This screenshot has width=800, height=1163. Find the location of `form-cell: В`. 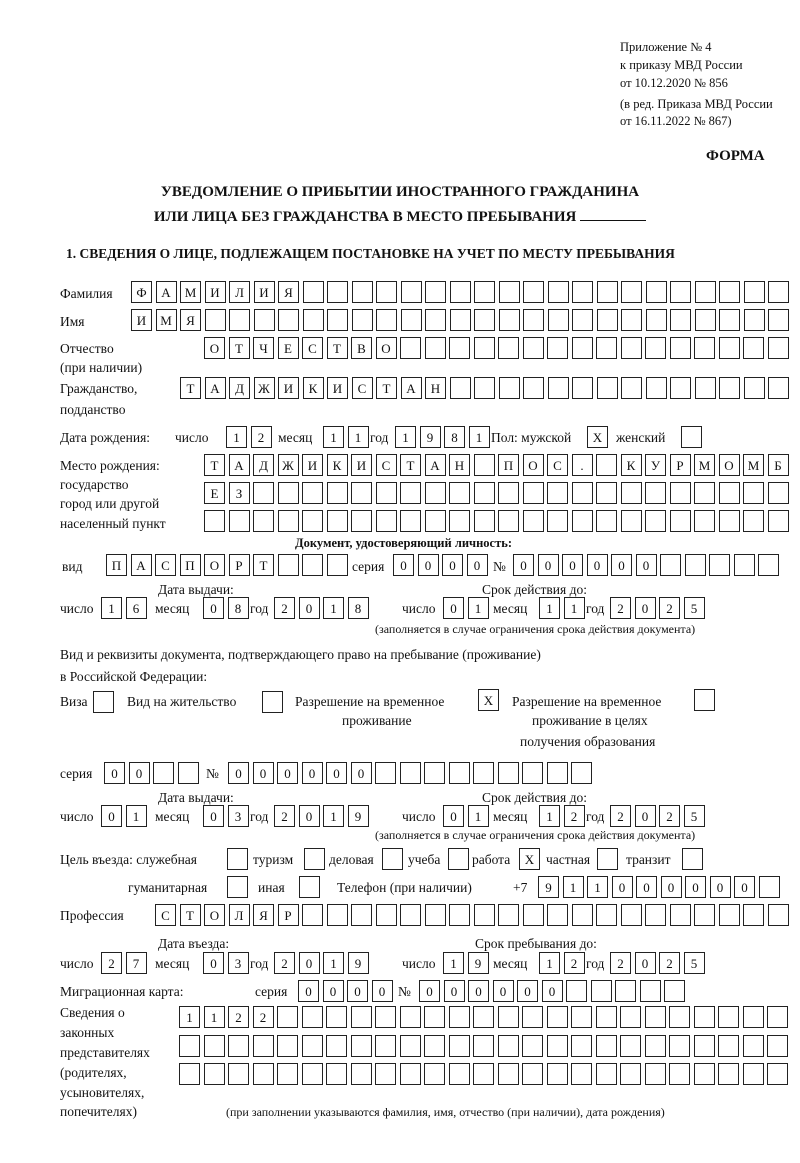

form-cell: В is located at coordinates (361, 348).